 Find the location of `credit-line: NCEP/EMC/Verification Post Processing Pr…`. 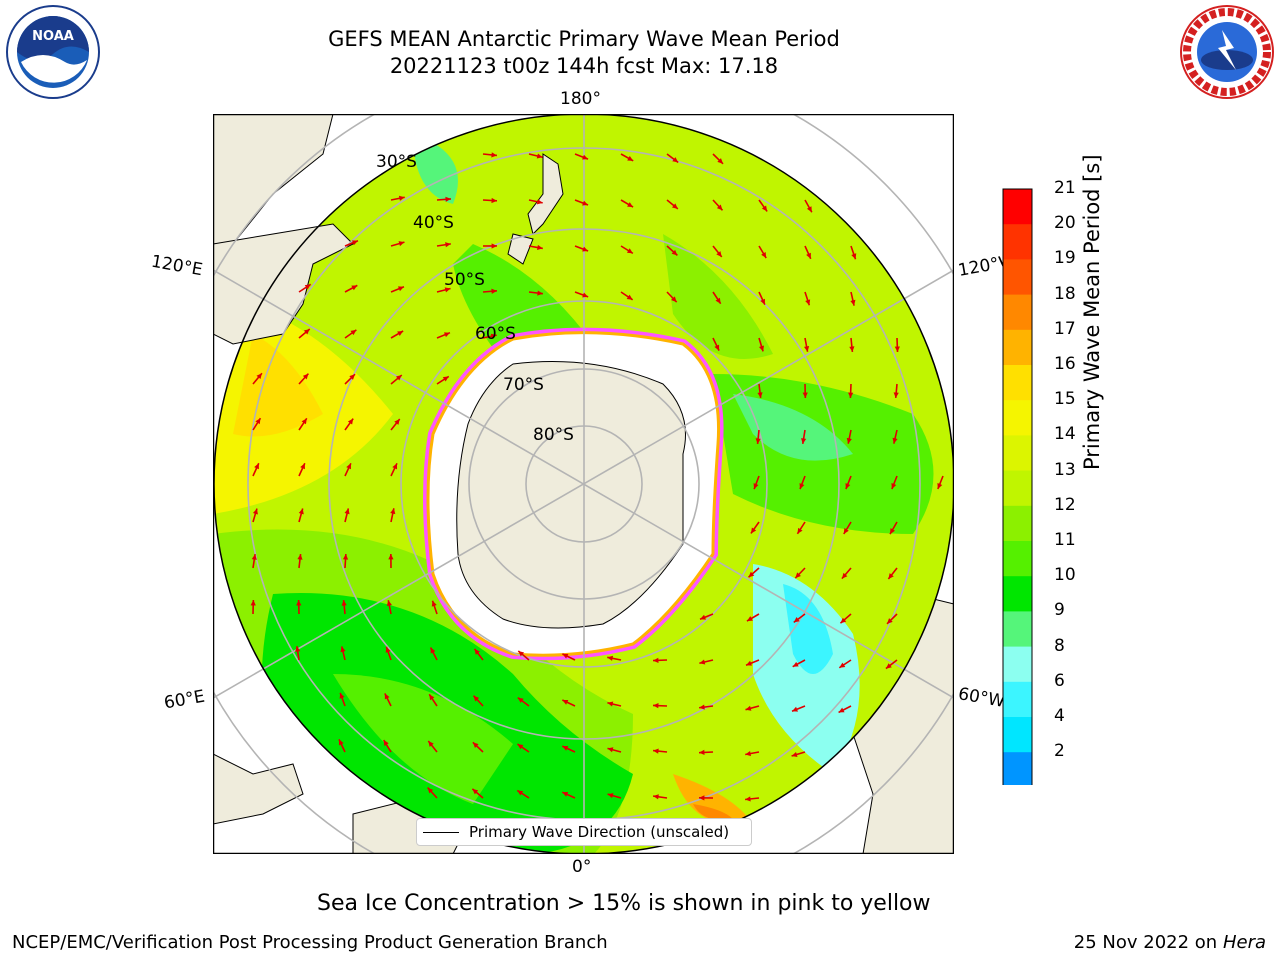

credit-line: NCEP/EMC/Verification Post Processing Pr… is located at coordinates (310, 942).